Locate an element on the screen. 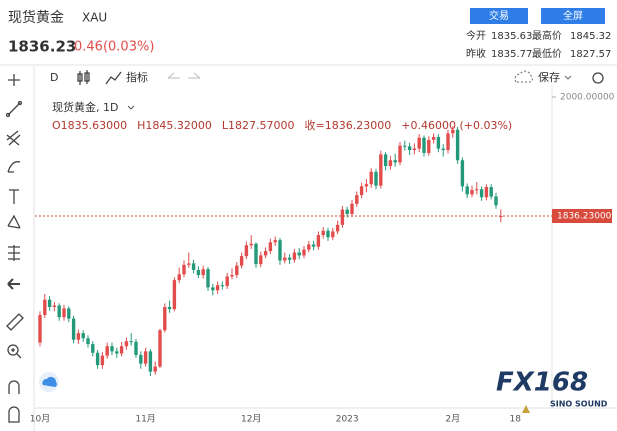 Image resolution: width=617 pixels, height=431 pixels. watermark-logo: FX168 is located at coordinates (542, 383).